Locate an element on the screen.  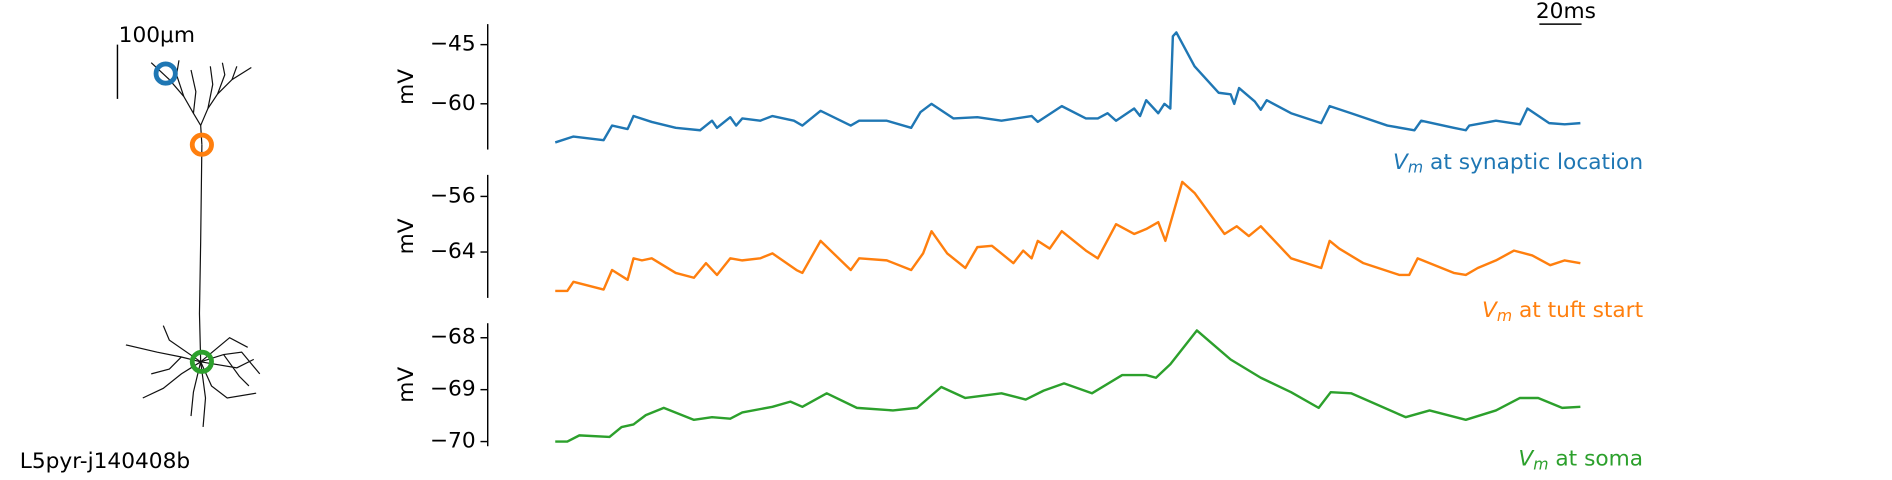
y-tick-label: −68 is located at coordinates (453, 337).